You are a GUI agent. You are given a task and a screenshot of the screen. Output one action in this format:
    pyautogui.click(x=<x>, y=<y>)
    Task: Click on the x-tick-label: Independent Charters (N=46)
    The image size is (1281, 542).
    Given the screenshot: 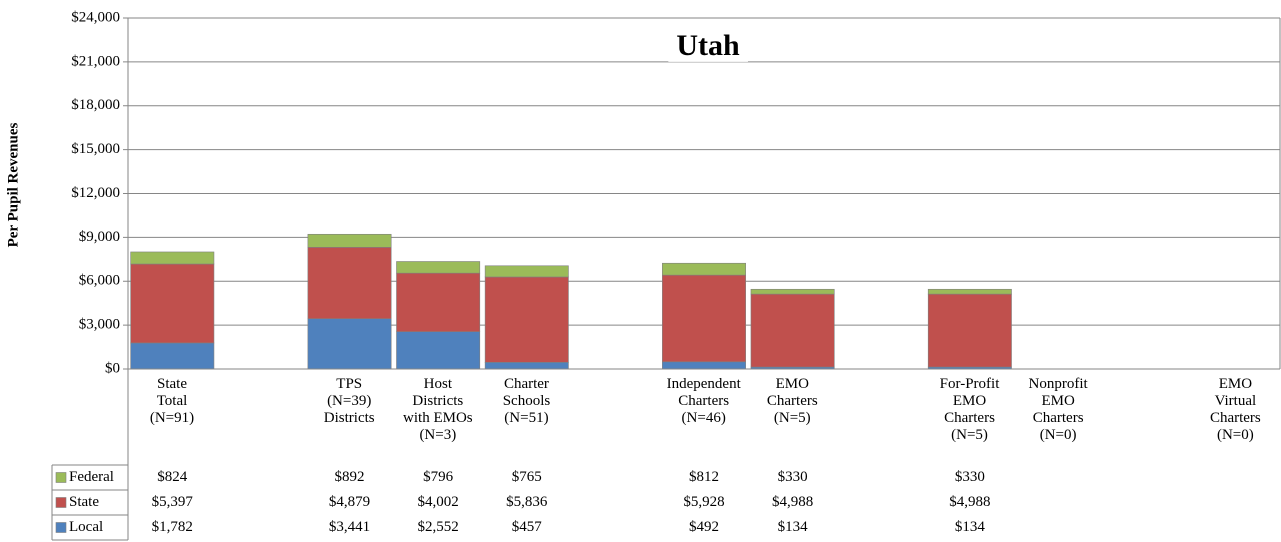 What is the action you would take?
    pyautogui.click(x=703, y=401)
    